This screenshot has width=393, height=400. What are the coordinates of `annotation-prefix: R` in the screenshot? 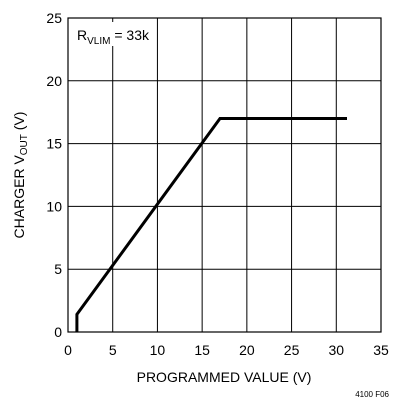 It's located at (82, 35).